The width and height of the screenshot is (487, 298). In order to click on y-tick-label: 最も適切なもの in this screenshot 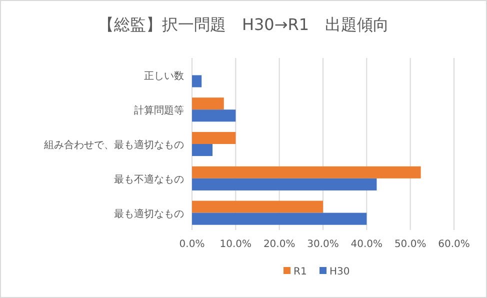, I will do `click(149, 214)`.